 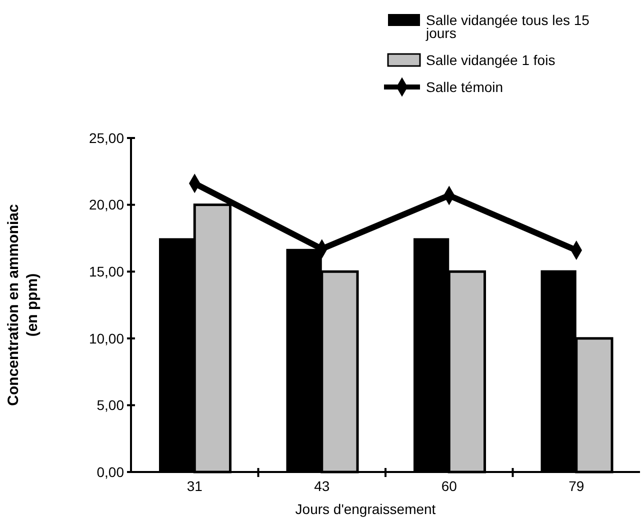 I want to click on x-axis-title: Jours d'engraissement, so click(x=365, y=509).